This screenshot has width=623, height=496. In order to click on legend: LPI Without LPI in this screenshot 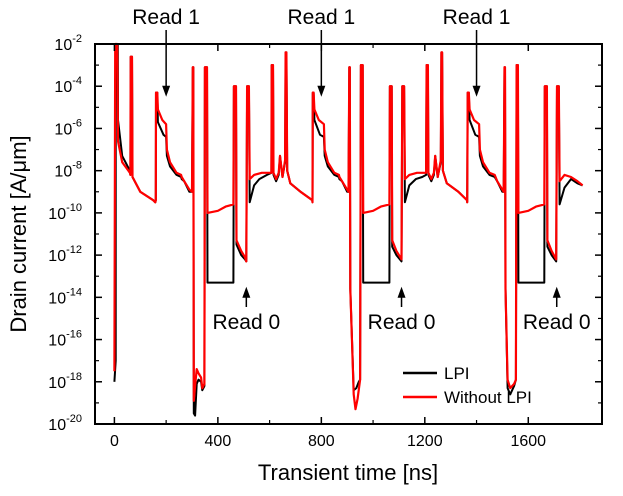, I will do `click(467, 385)`.